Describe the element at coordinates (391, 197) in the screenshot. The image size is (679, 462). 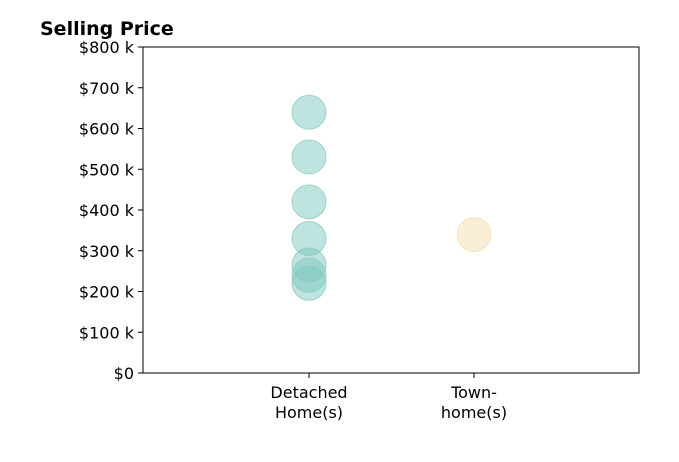
I see `data-points` at that location.